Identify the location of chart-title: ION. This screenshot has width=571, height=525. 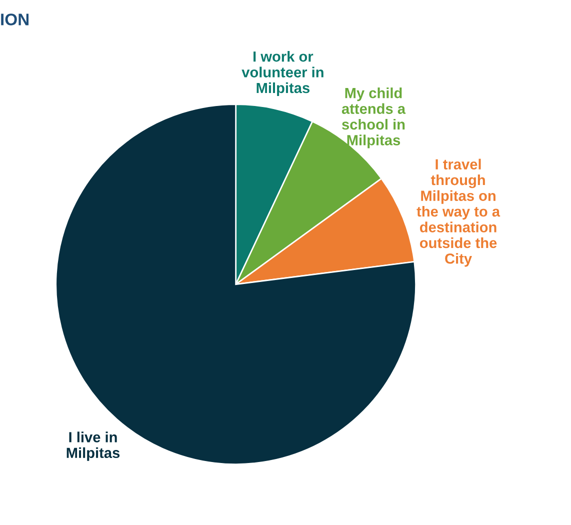
(15, 20).